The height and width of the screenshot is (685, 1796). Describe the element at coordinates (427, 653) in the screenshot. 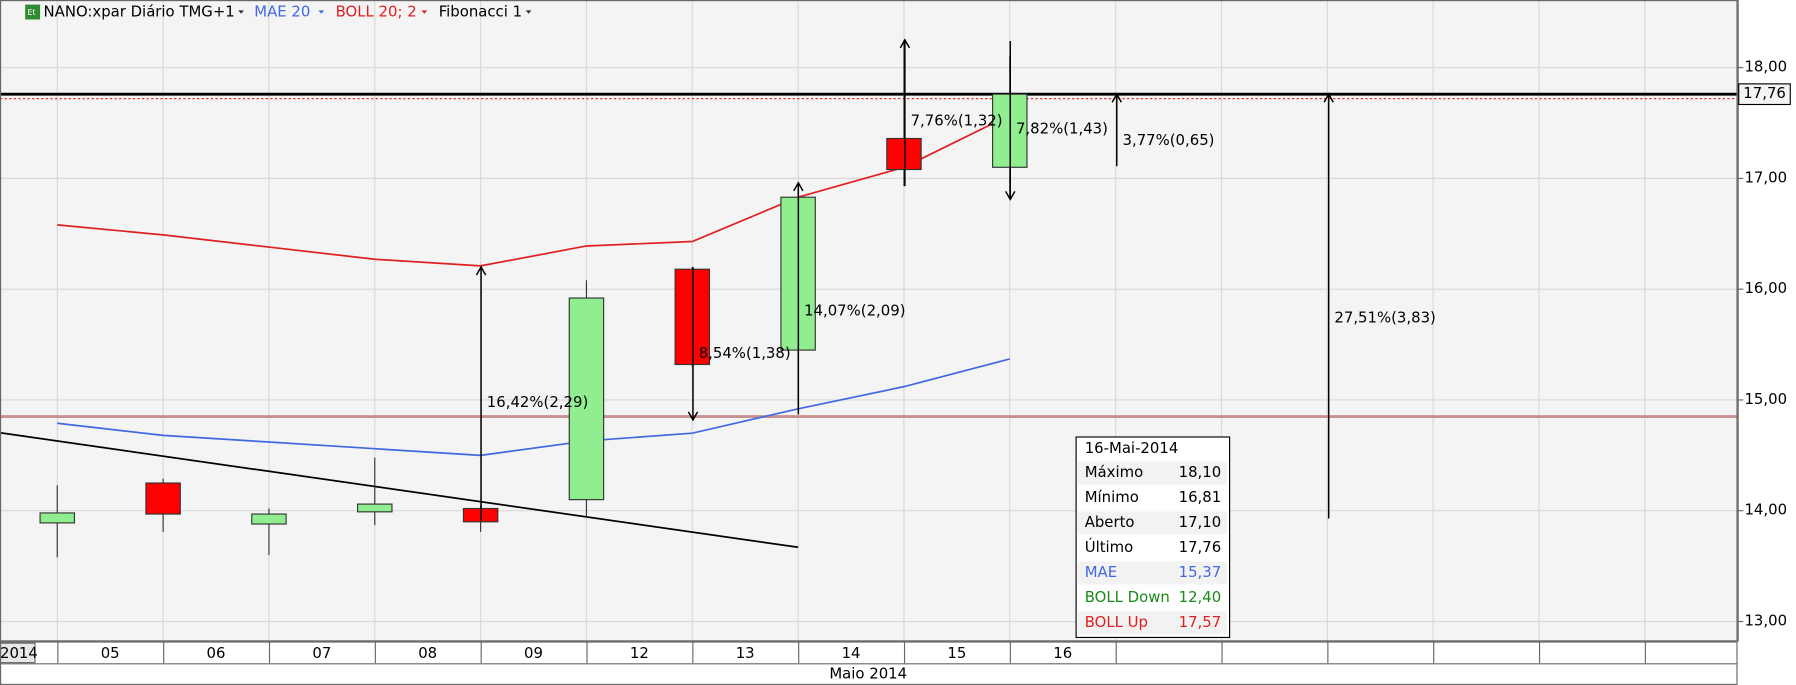

I see `x-tick-label: 08` at that location.